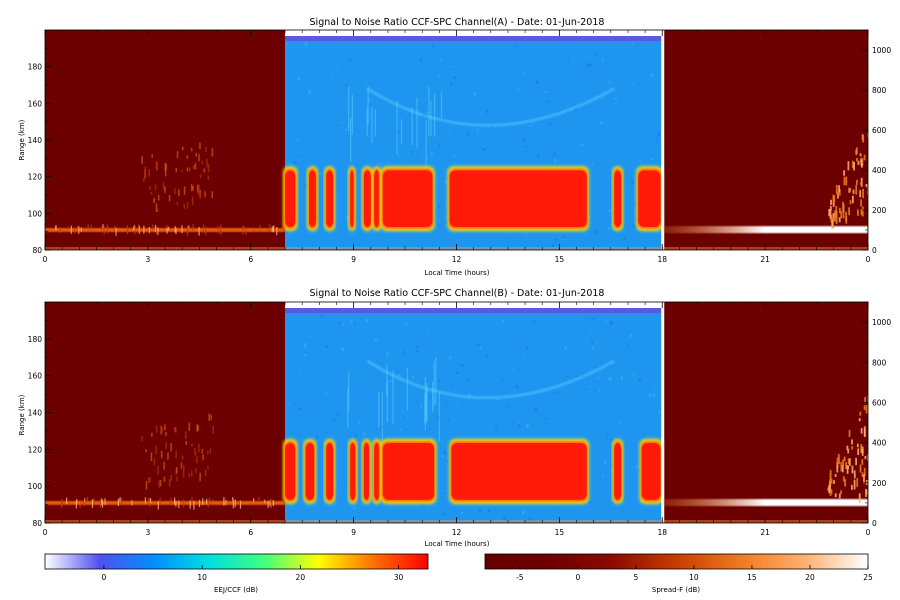 This screenshot has width=900, height=600. What do you see at coordinates (879, 402) in the screenshot?
I see `y2-tick-label: 600` at bounding box center [879, 402].